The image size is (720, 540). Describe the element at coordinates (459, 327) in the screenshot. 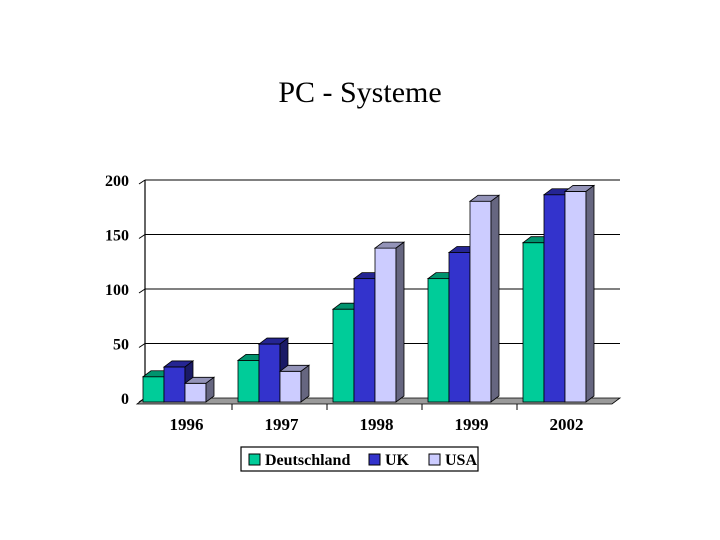

I see `bar-uk-1999` at that location.